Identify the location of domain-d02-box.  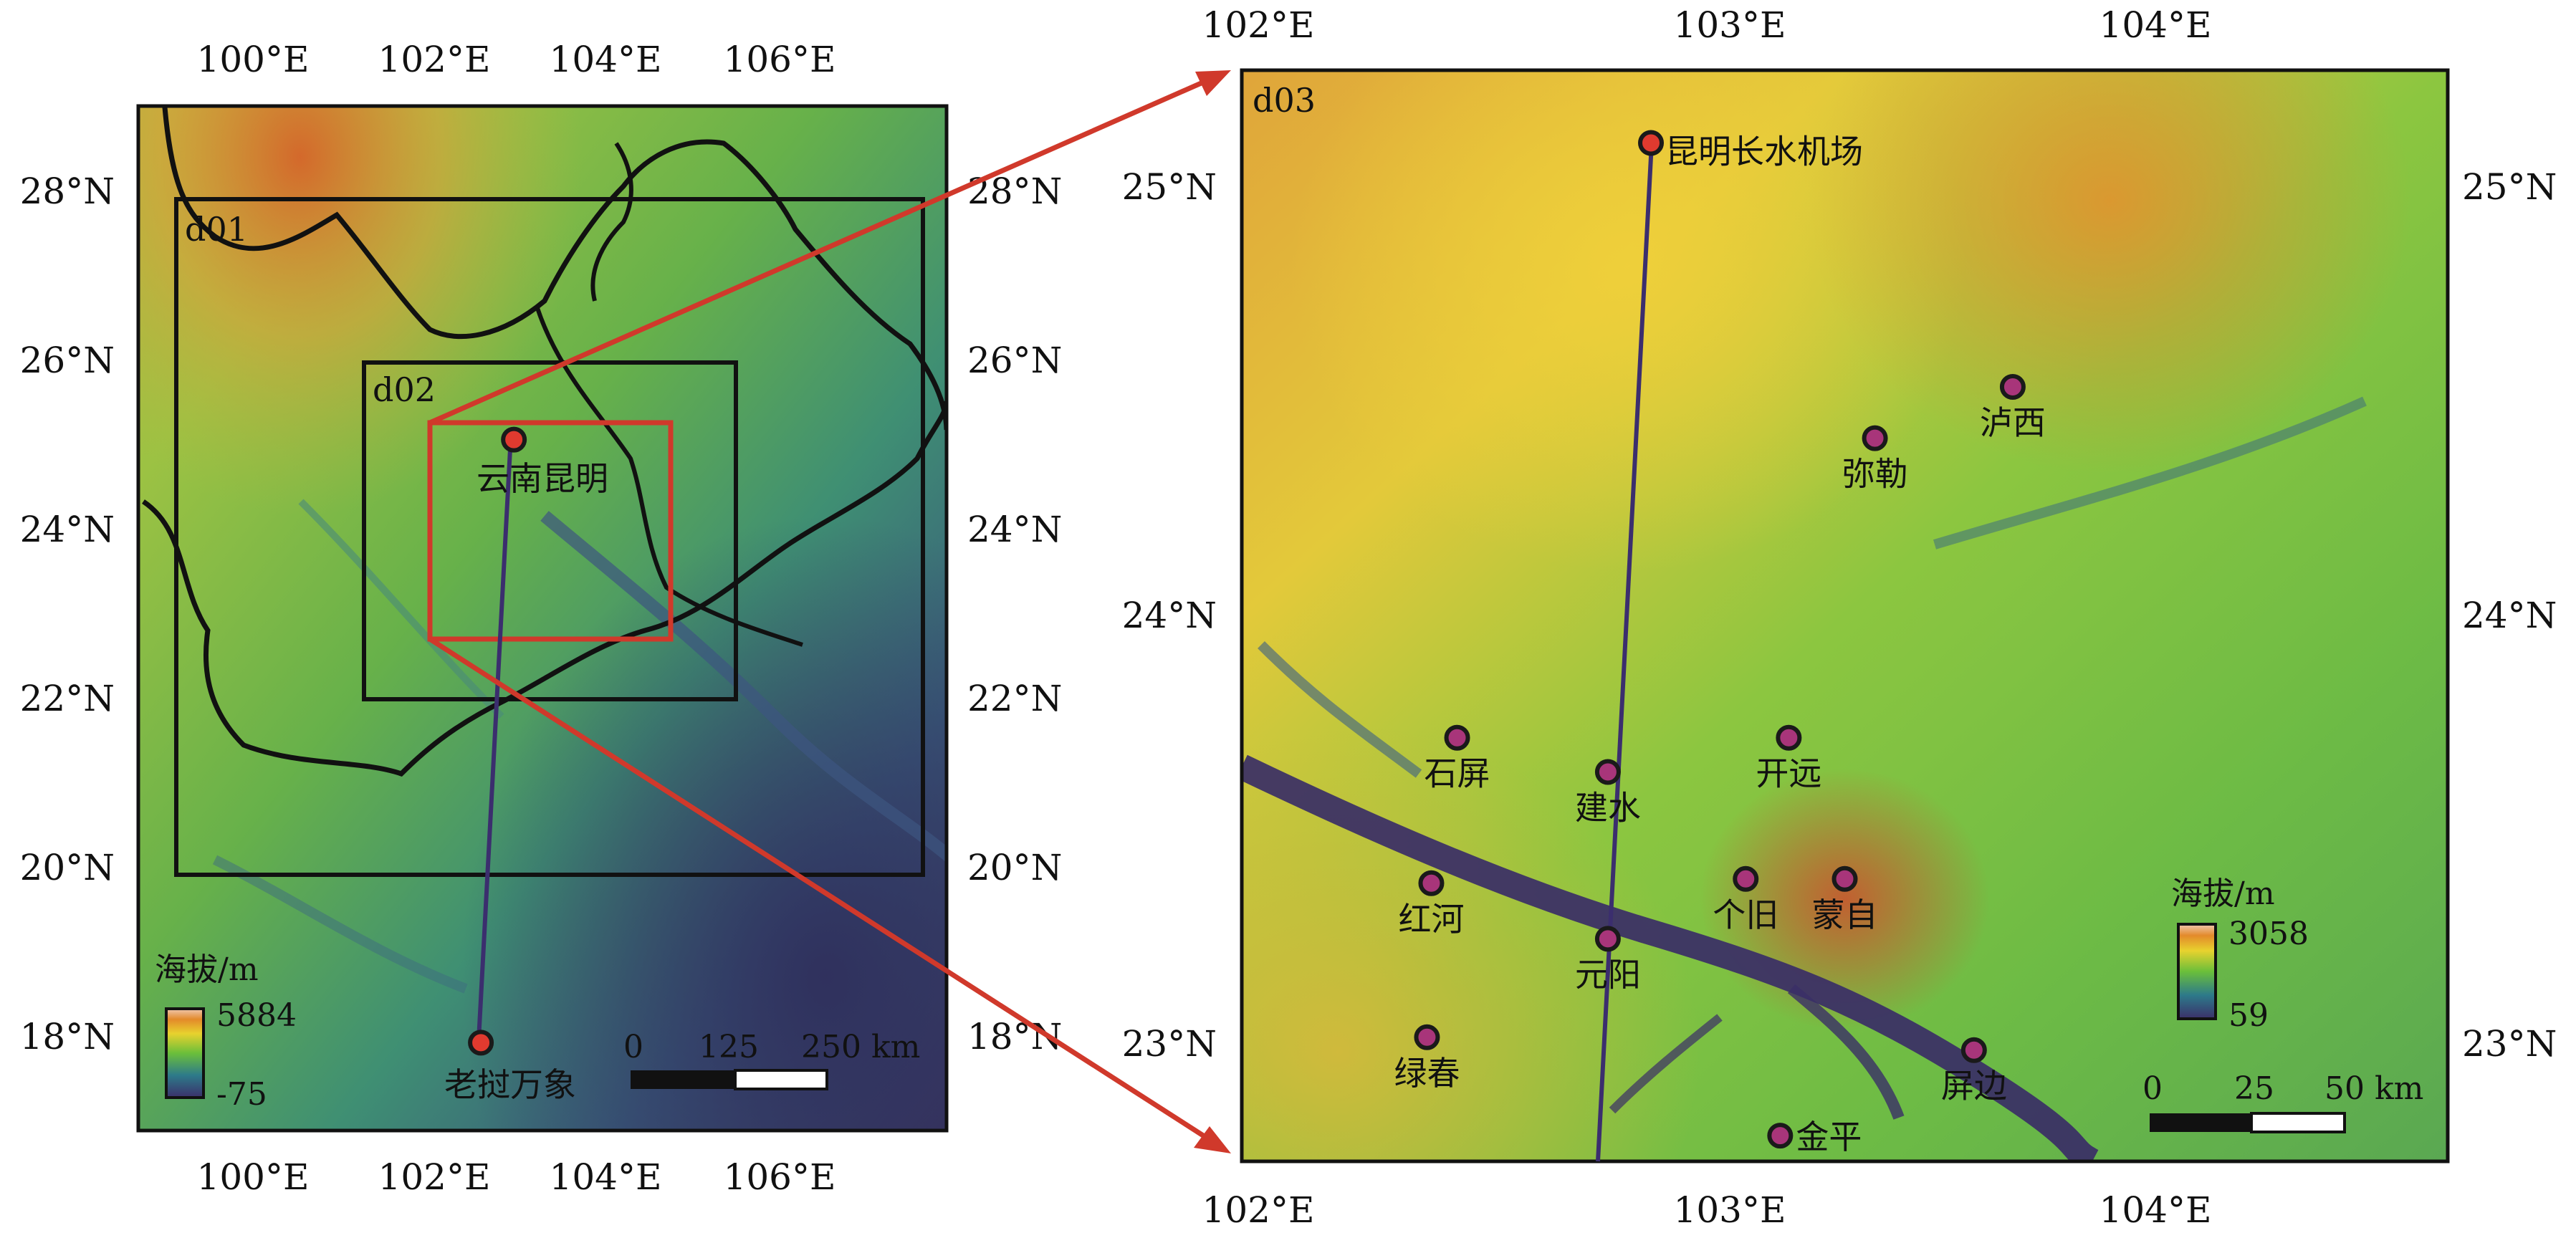
(550, 531).